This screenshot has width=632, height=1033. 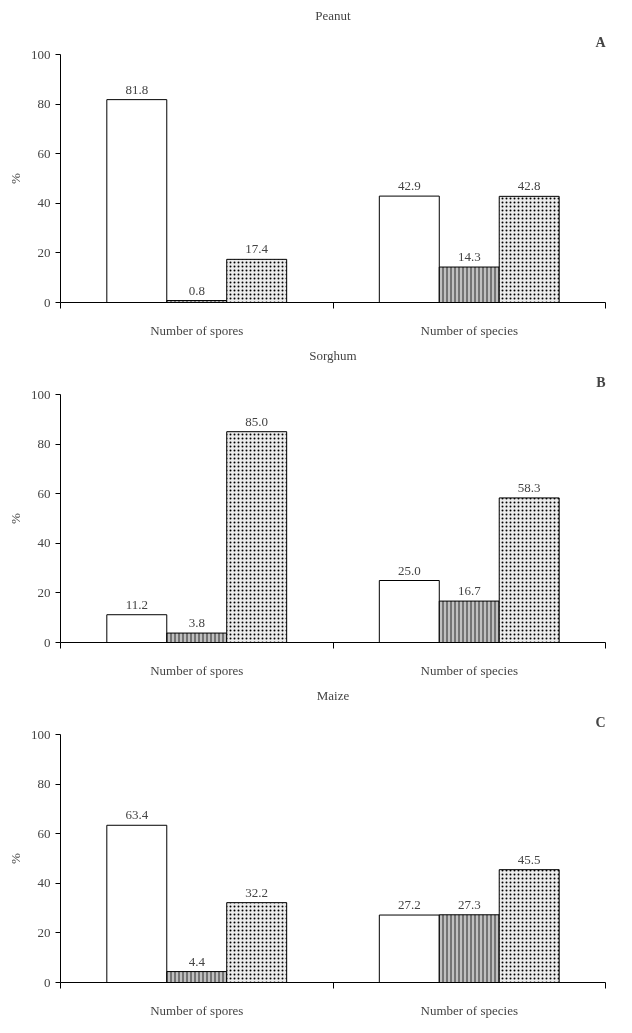 What do you see at coordinates (529, 859) in the screenshot?
I see `data-label: 45.5` at bounding box center [529, 859].